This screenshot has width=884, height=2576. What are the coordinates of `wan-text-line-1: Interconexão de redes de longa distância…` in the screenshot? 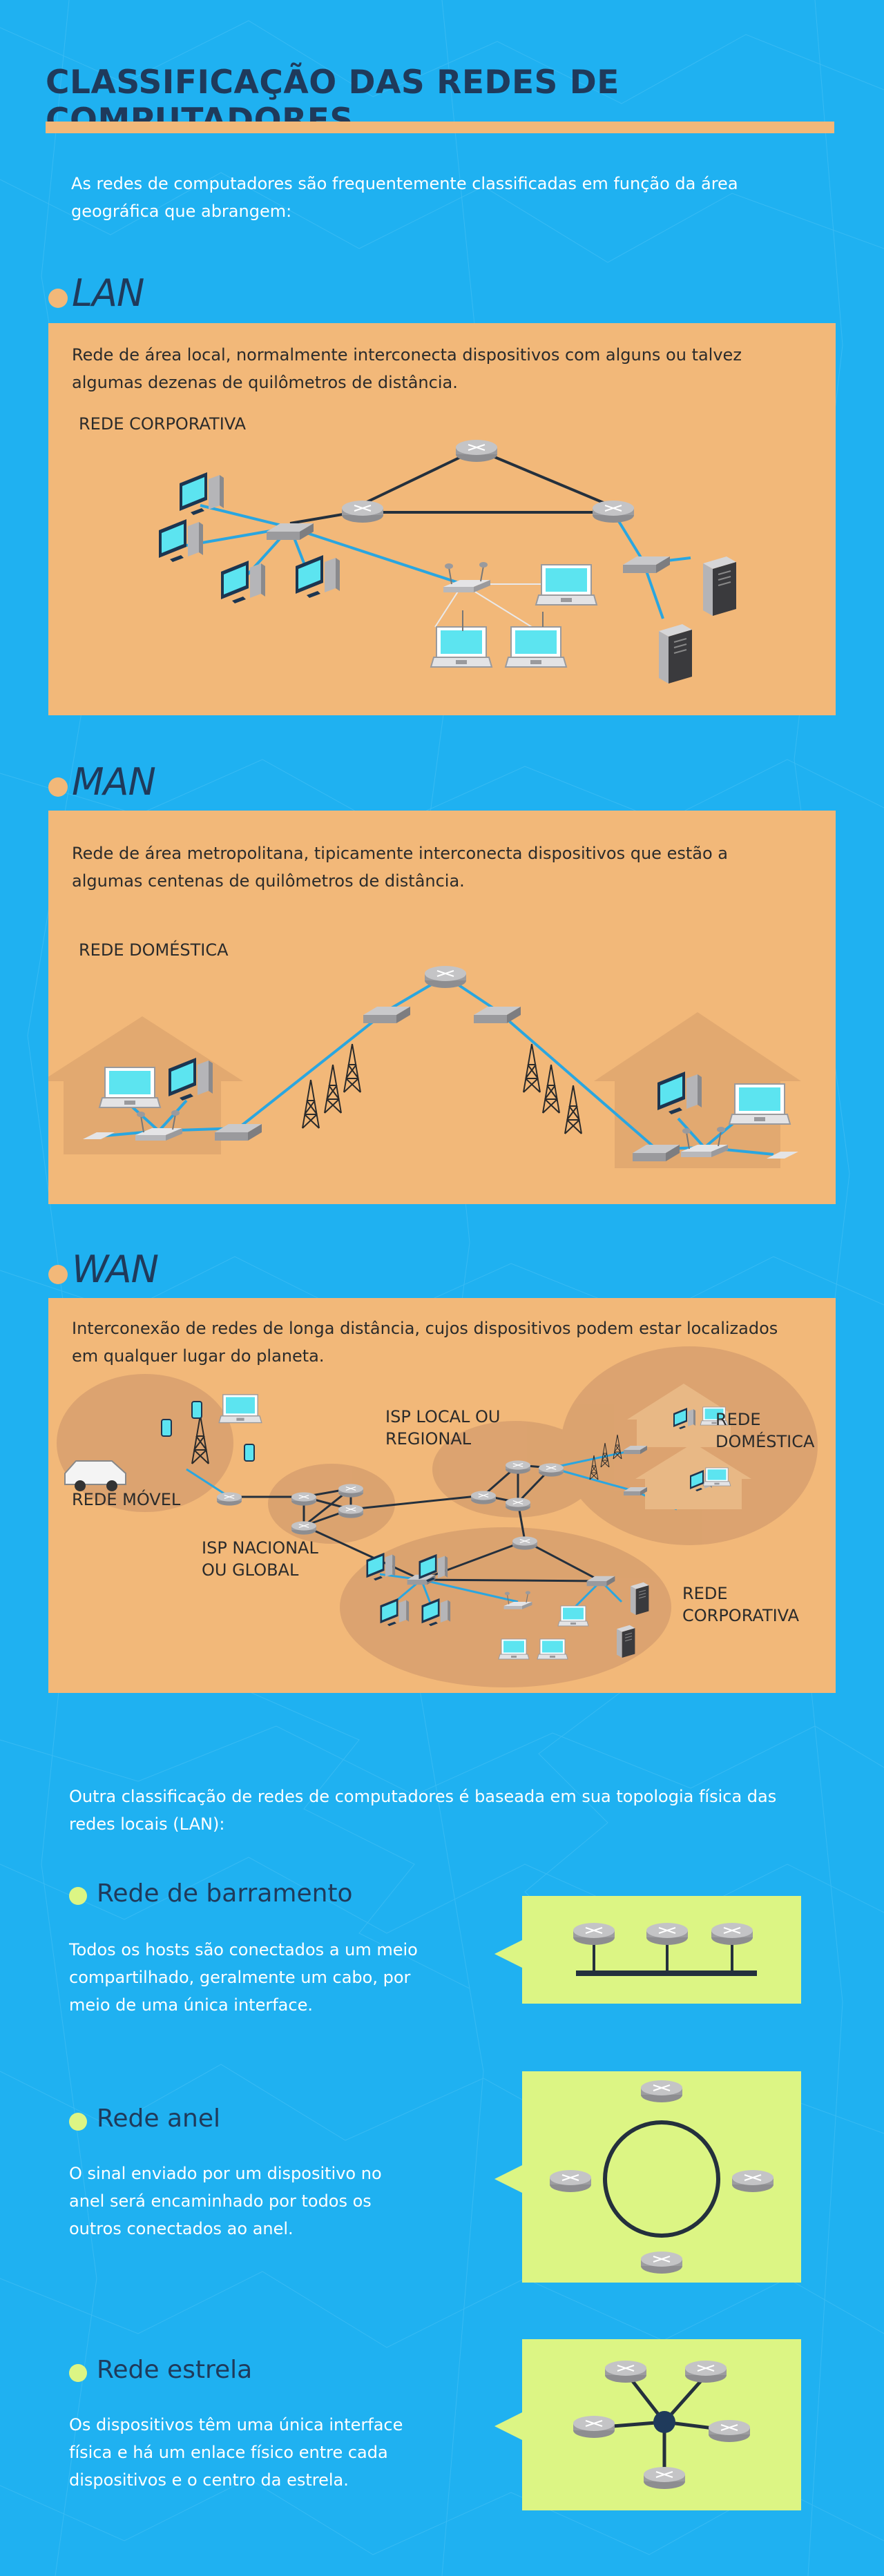 It's located at (425, 1329).